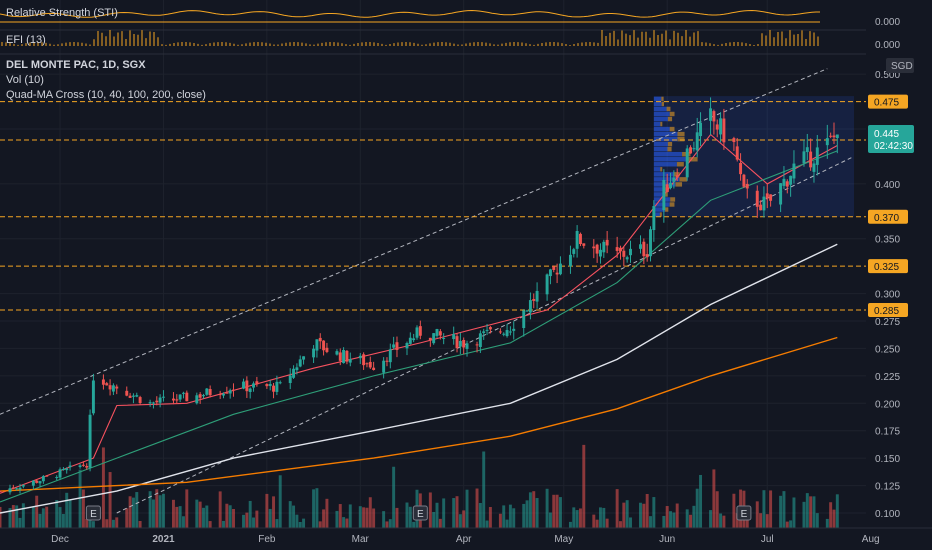 The image size is (932, 550). I want to click on time-tick-label: Jun, so click(667, 539).